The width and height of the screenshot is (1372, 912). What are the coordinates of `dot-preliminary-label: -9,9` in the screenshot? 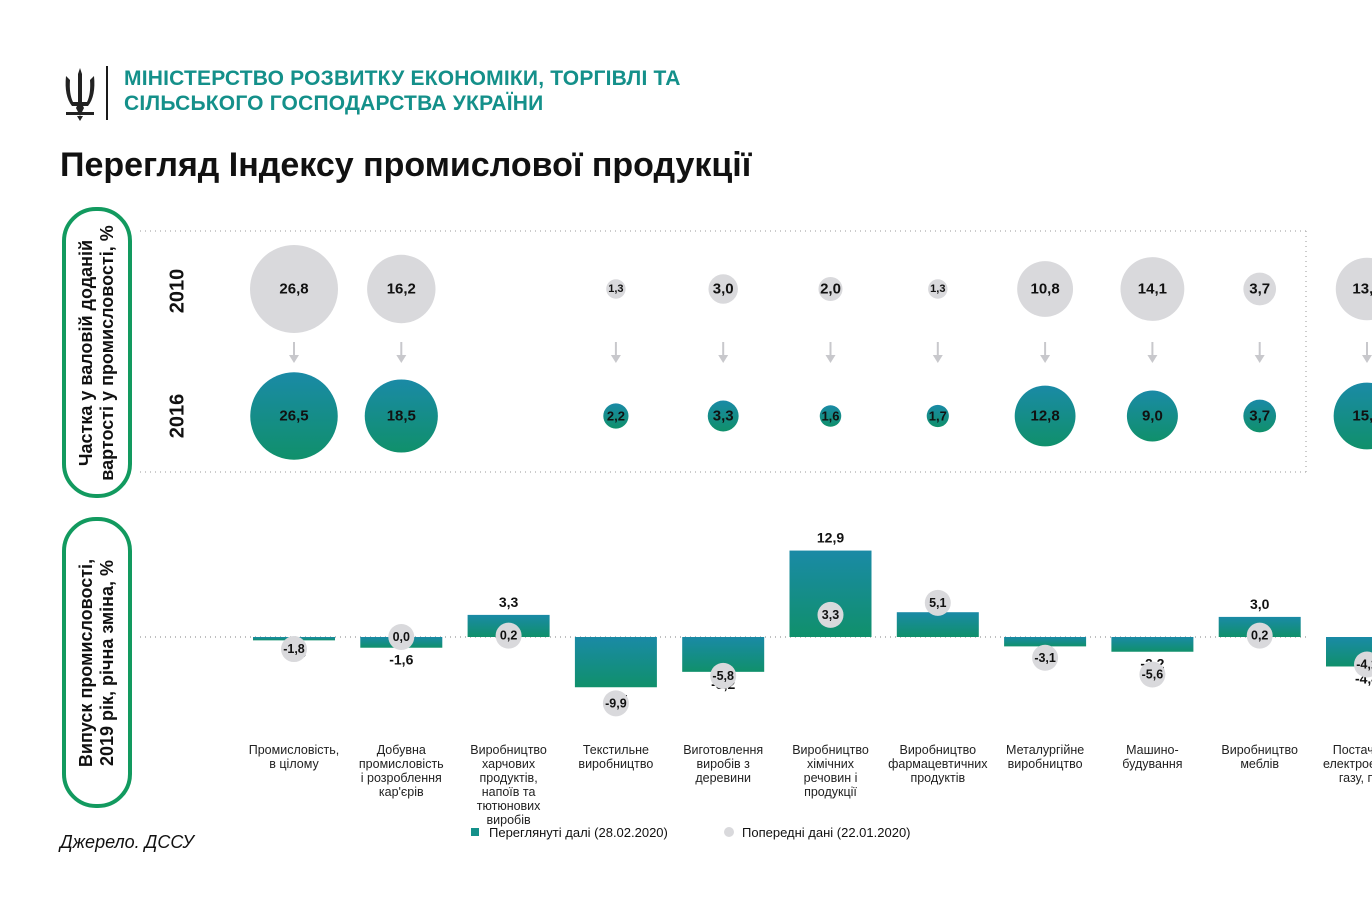 It's located at (616, 703).